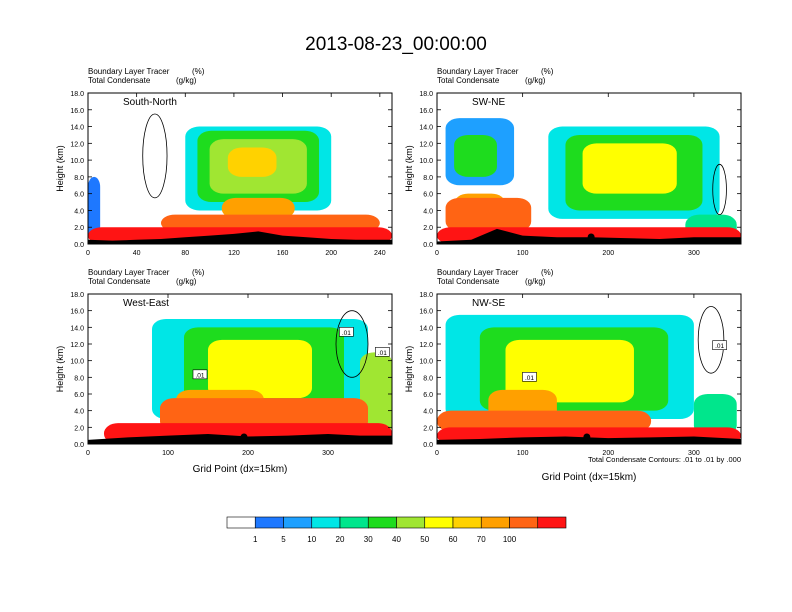 The width and height of the screenshot is (792, 612). What do you see at coordinates (396, 44) in the screenshot?
I see `main-title: 2013-08-23_00:00:00` at bounding box center [396, 44].